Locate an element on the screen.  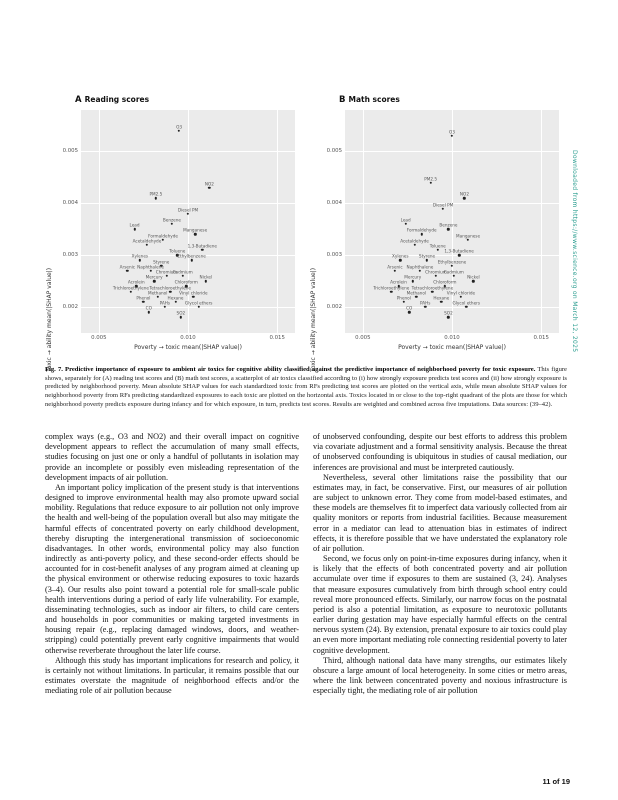
page-number: 11 of 19 is located at coordinates (556, 781).